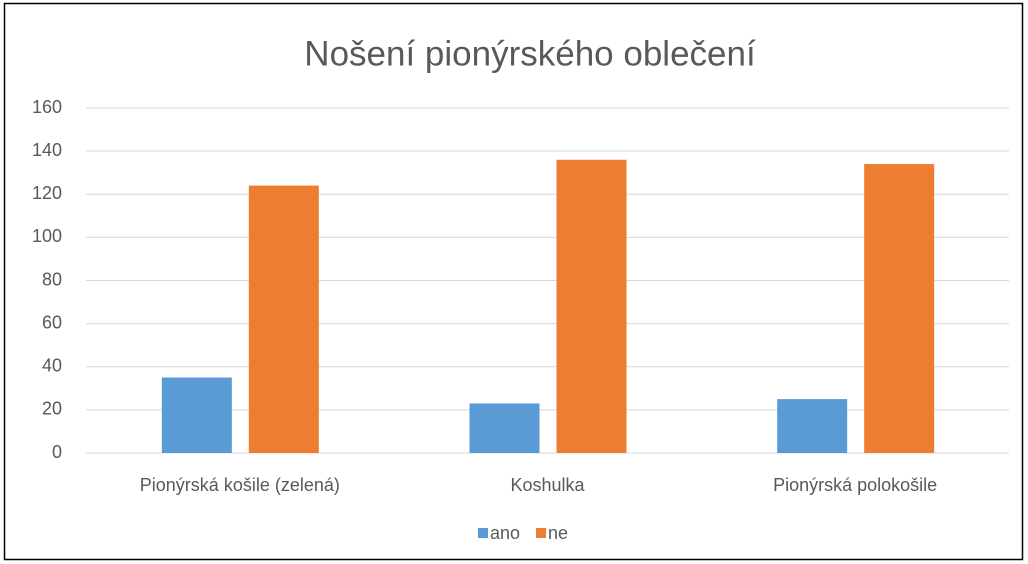  Describe the element at coordinates (52, 322) in the screenshot. I see `y-tick-label: 60` at that location.